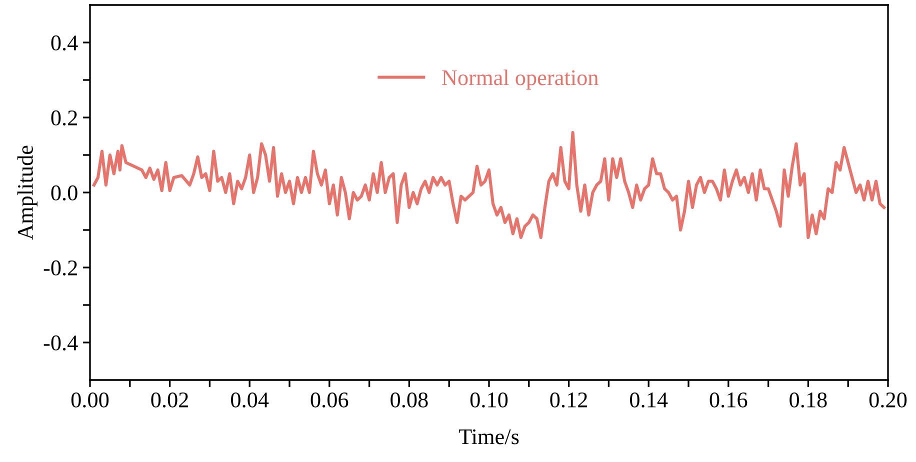 The height and width of the screenshot is (462, 916). I want to click on x-tick-label: 0.04, so click(250, 400).